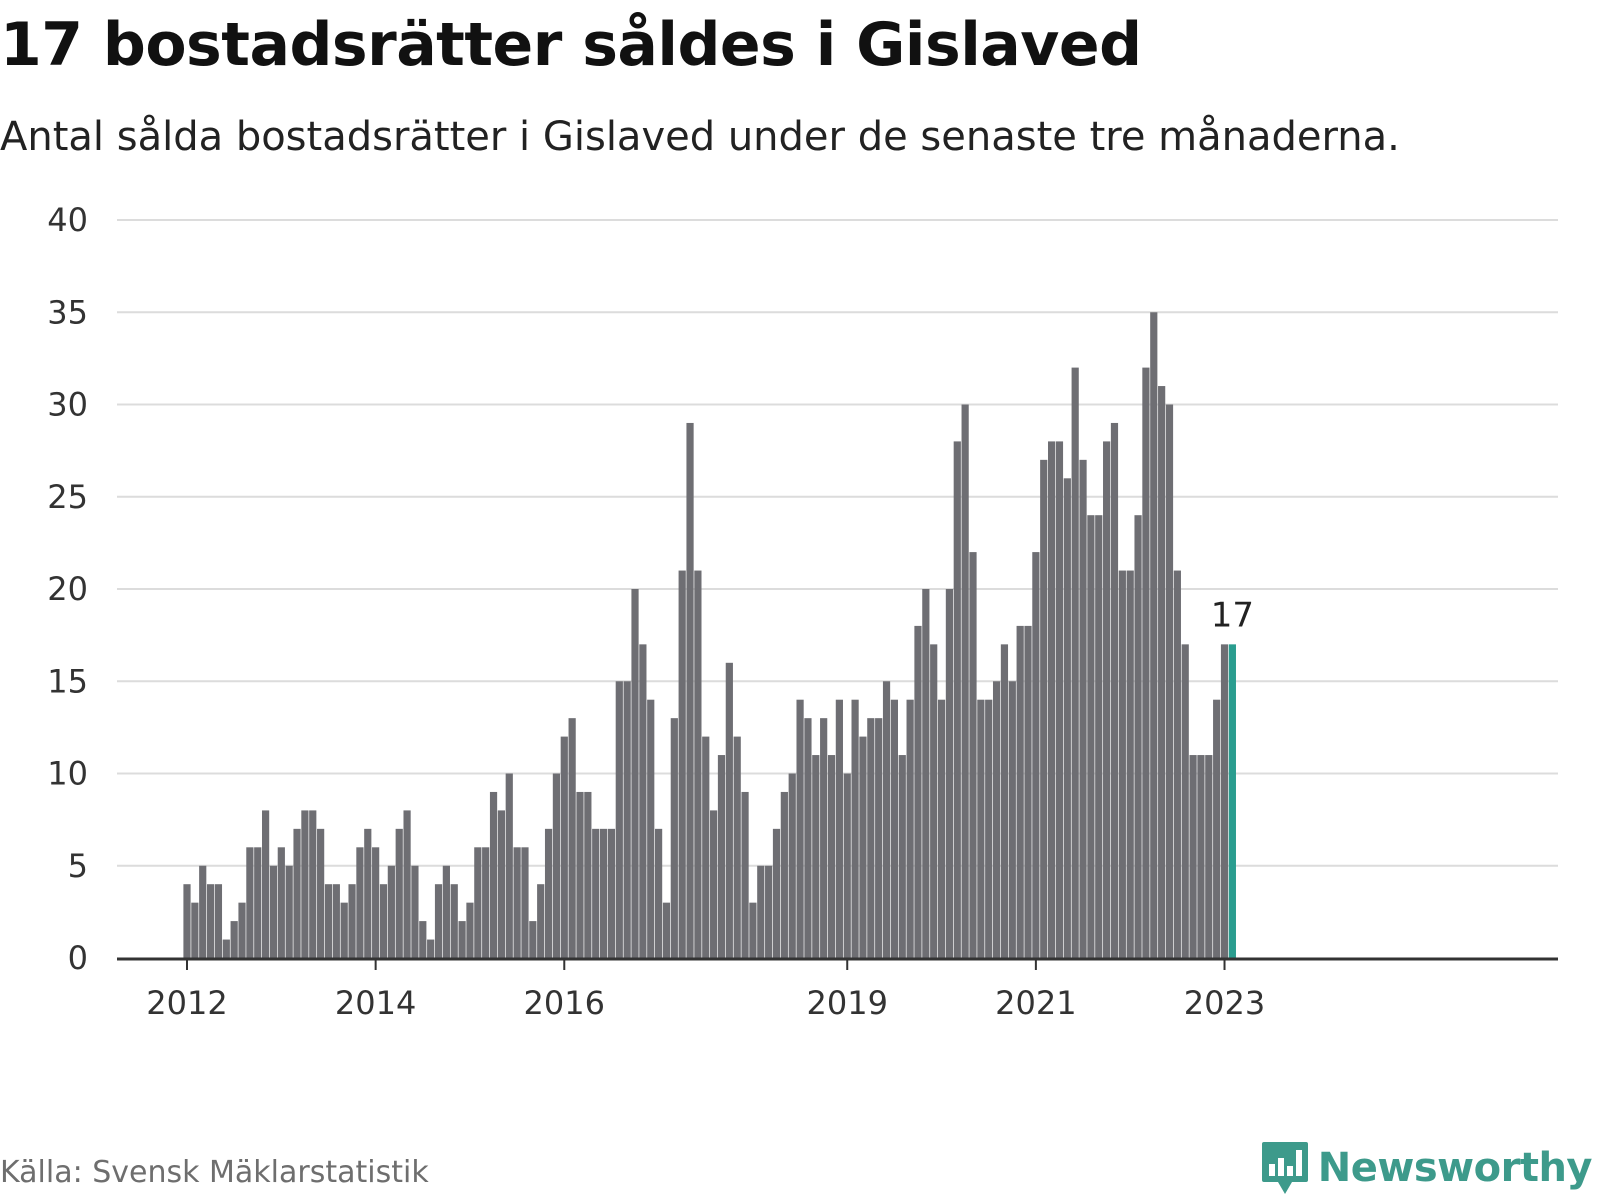 The height and width of the screenshot is (1200, 1600). I want to click on chart-title: 17 bostadsrätter såldes i Gislaved, so click(571, 45).